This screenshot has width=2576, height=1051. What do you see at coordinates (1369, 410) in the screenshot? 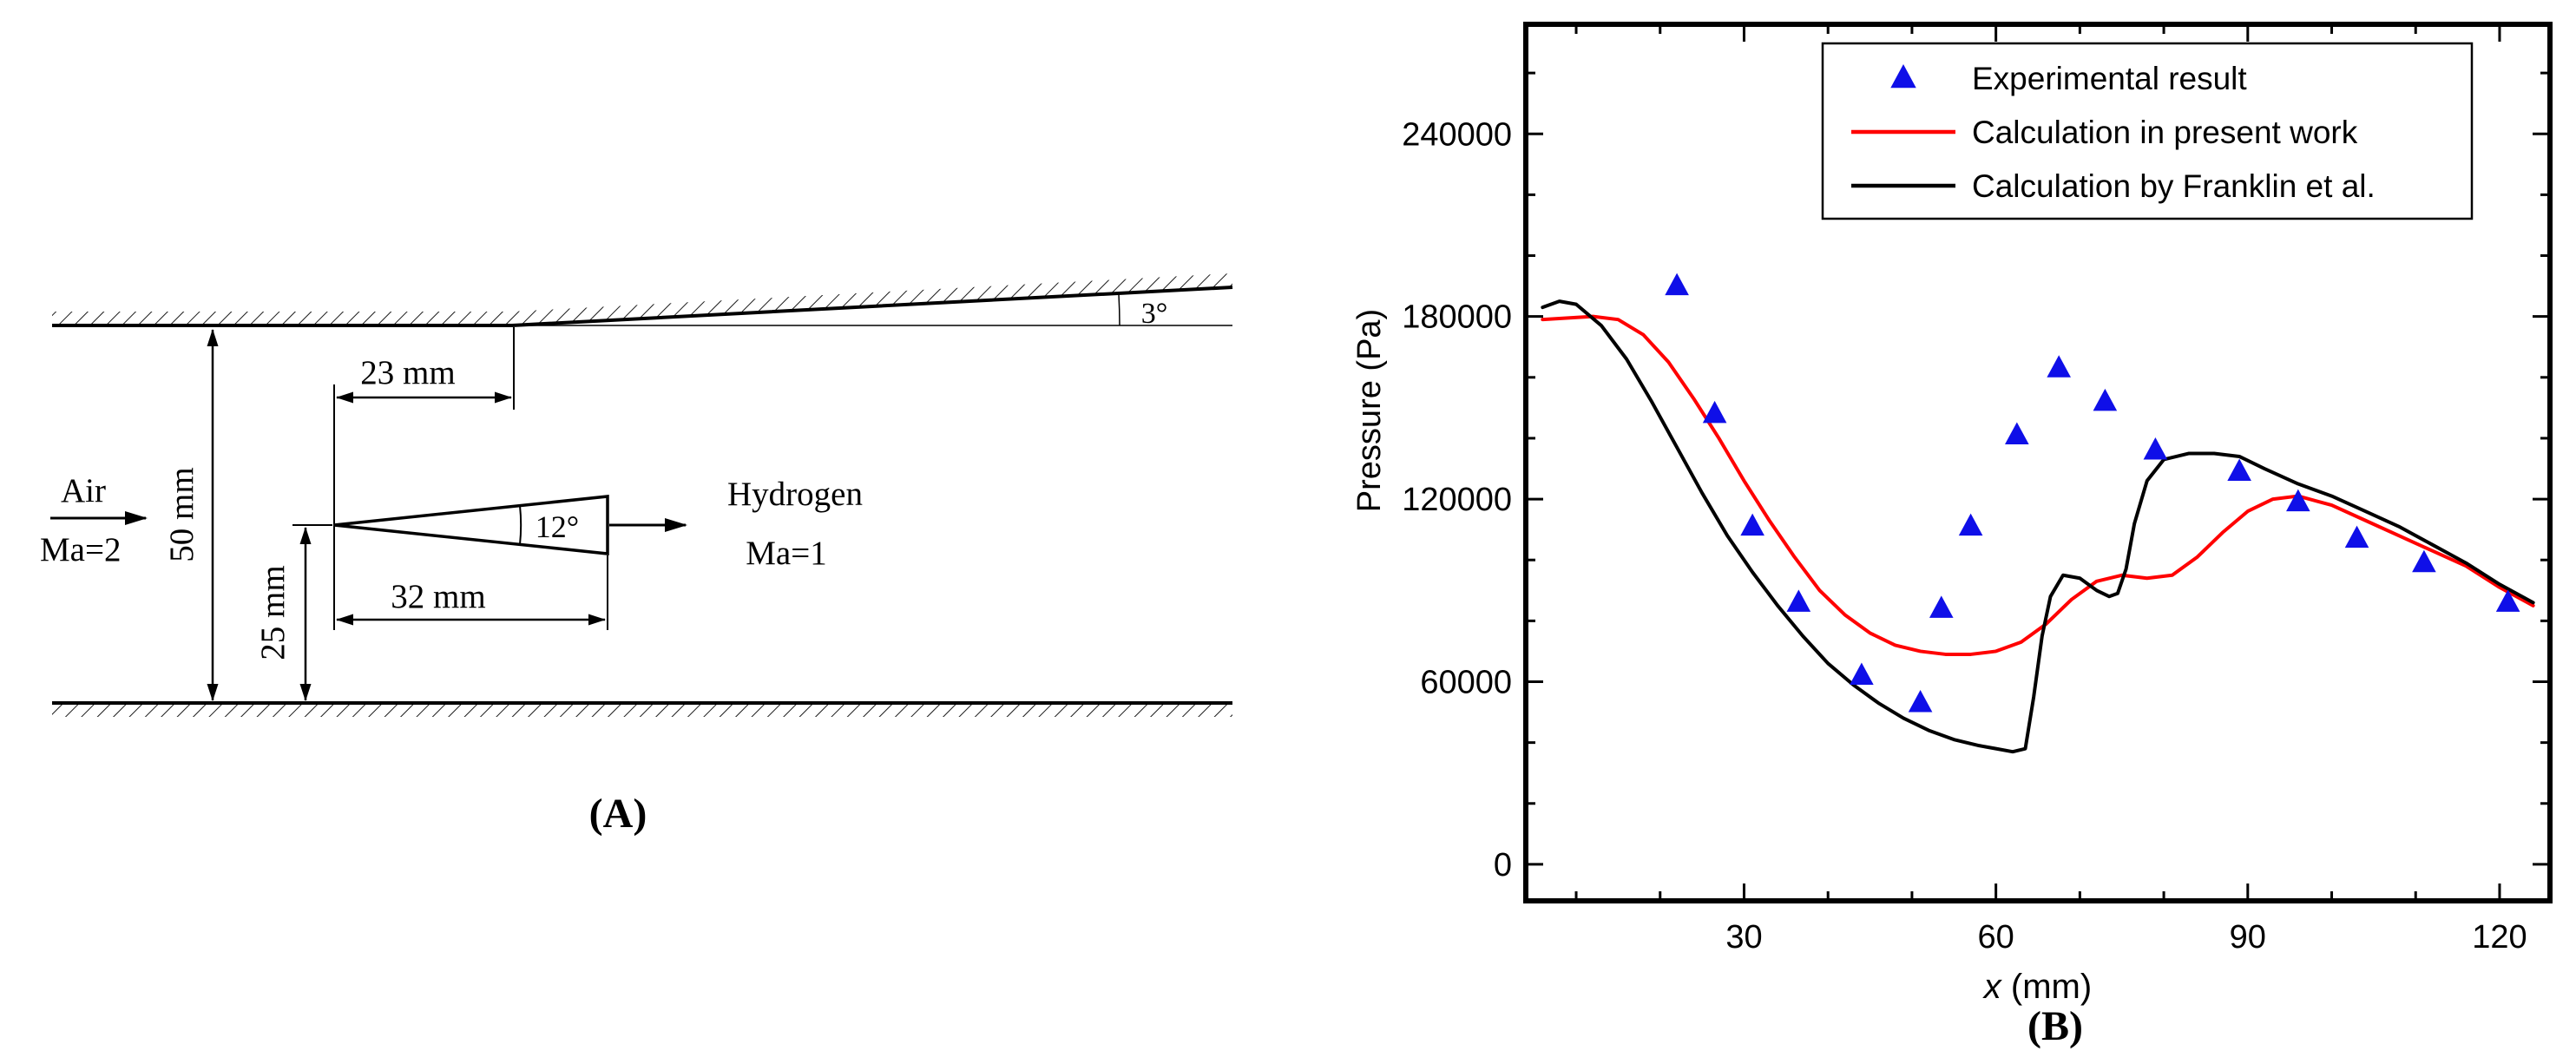
I see `y-axis-title: Pressure (Pa)` at bounding box center [1369, 410].